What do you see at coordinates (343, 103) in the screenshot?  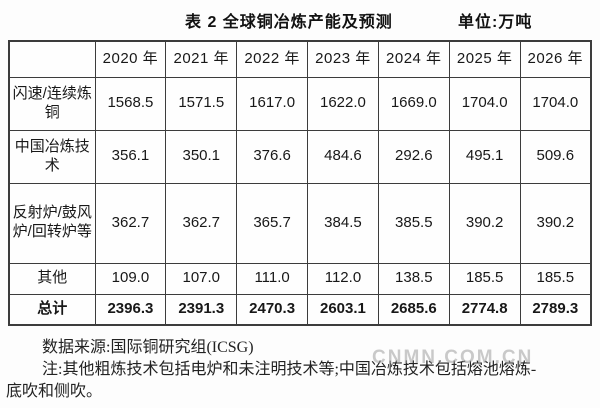 I see `value-cell: 1622.0` at bounding box center [343, 103].